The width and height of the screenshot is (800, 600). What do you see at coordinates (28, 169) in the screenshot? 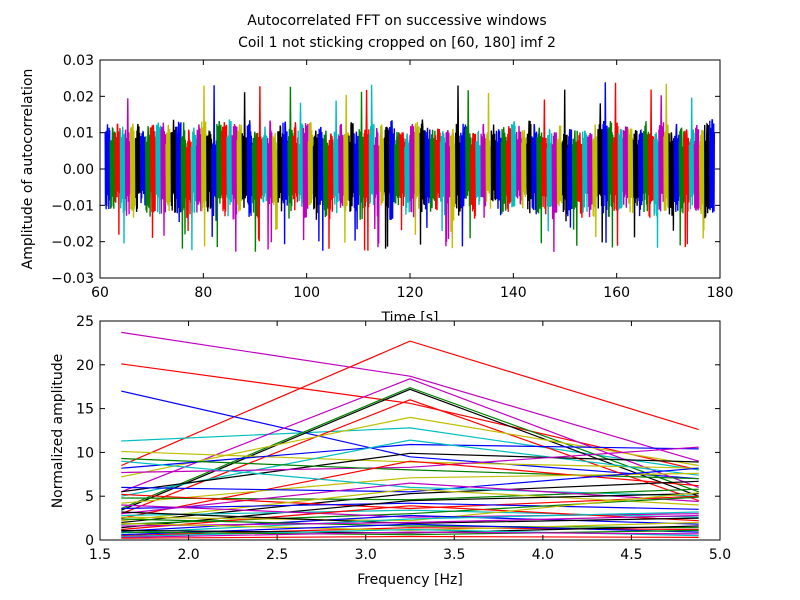
I see `top-chart-y-axis-label: Amplitude of autocorrelation` at bounding box center [28, 169].